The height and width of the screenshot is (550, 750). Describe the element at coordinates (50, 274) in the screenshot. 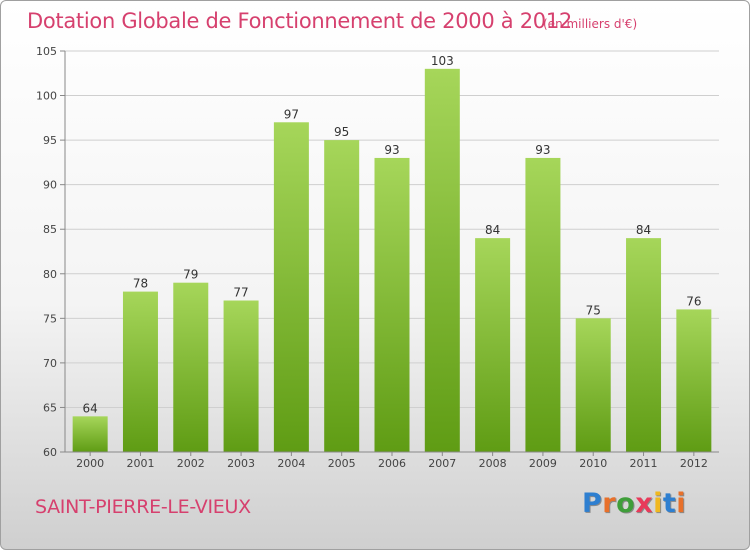

I see `y-tick-label: 80` at that location.